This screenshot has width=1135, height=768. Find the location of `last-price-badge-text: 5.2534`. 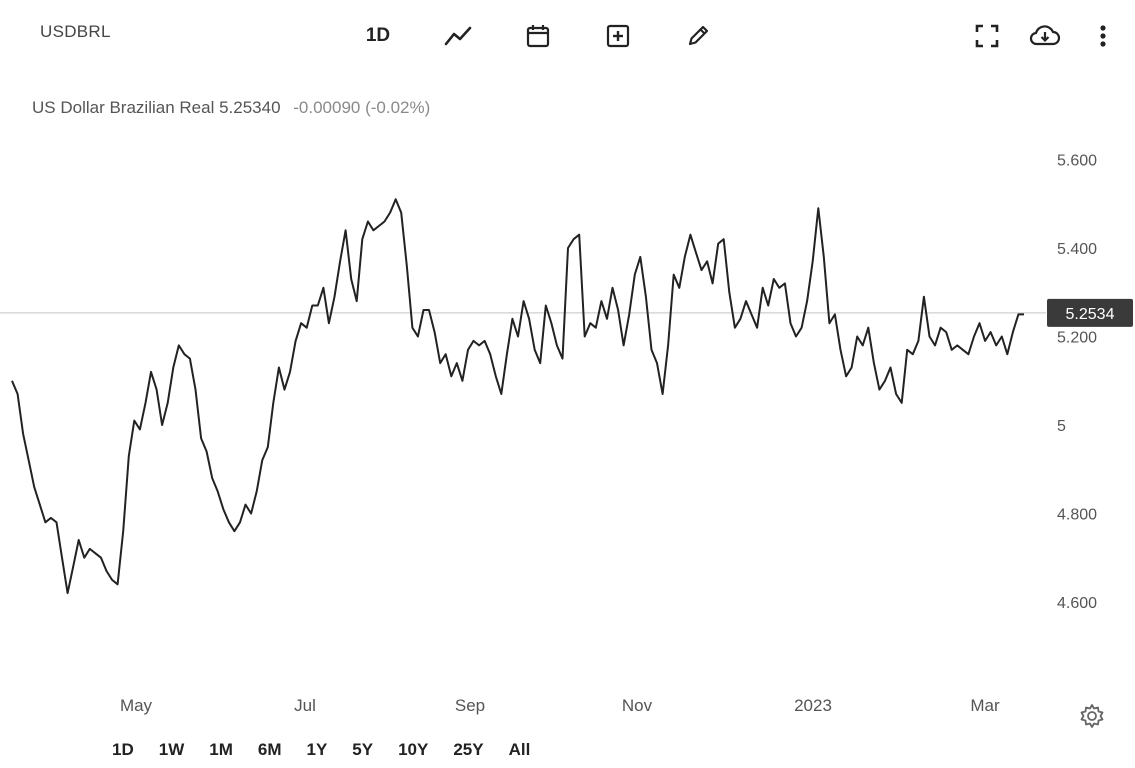

last-price-badge-text: 5.2534 is located at coordinates (1090, 314).